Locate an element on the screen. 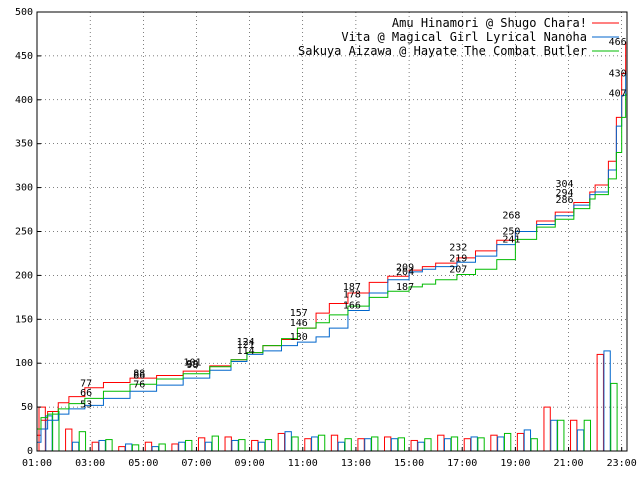 The image size is (640, 480). data-label: 304 is located at coordinates (565, 184).